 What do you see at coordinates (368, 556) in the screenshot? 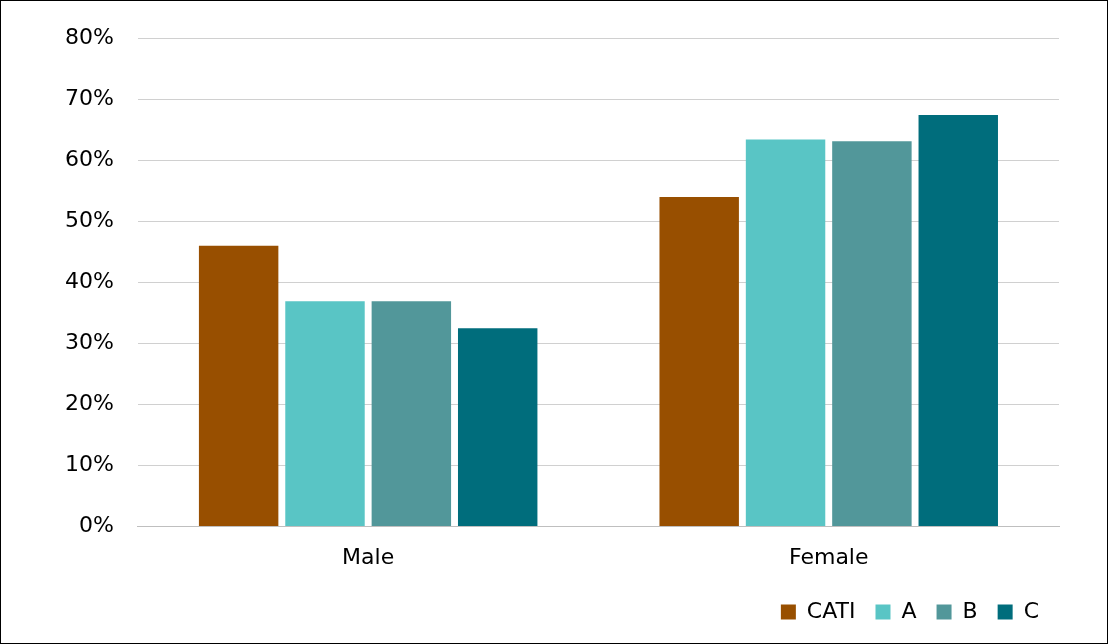
I see `x-tick-label: Male` at bounding box center [368, 556].